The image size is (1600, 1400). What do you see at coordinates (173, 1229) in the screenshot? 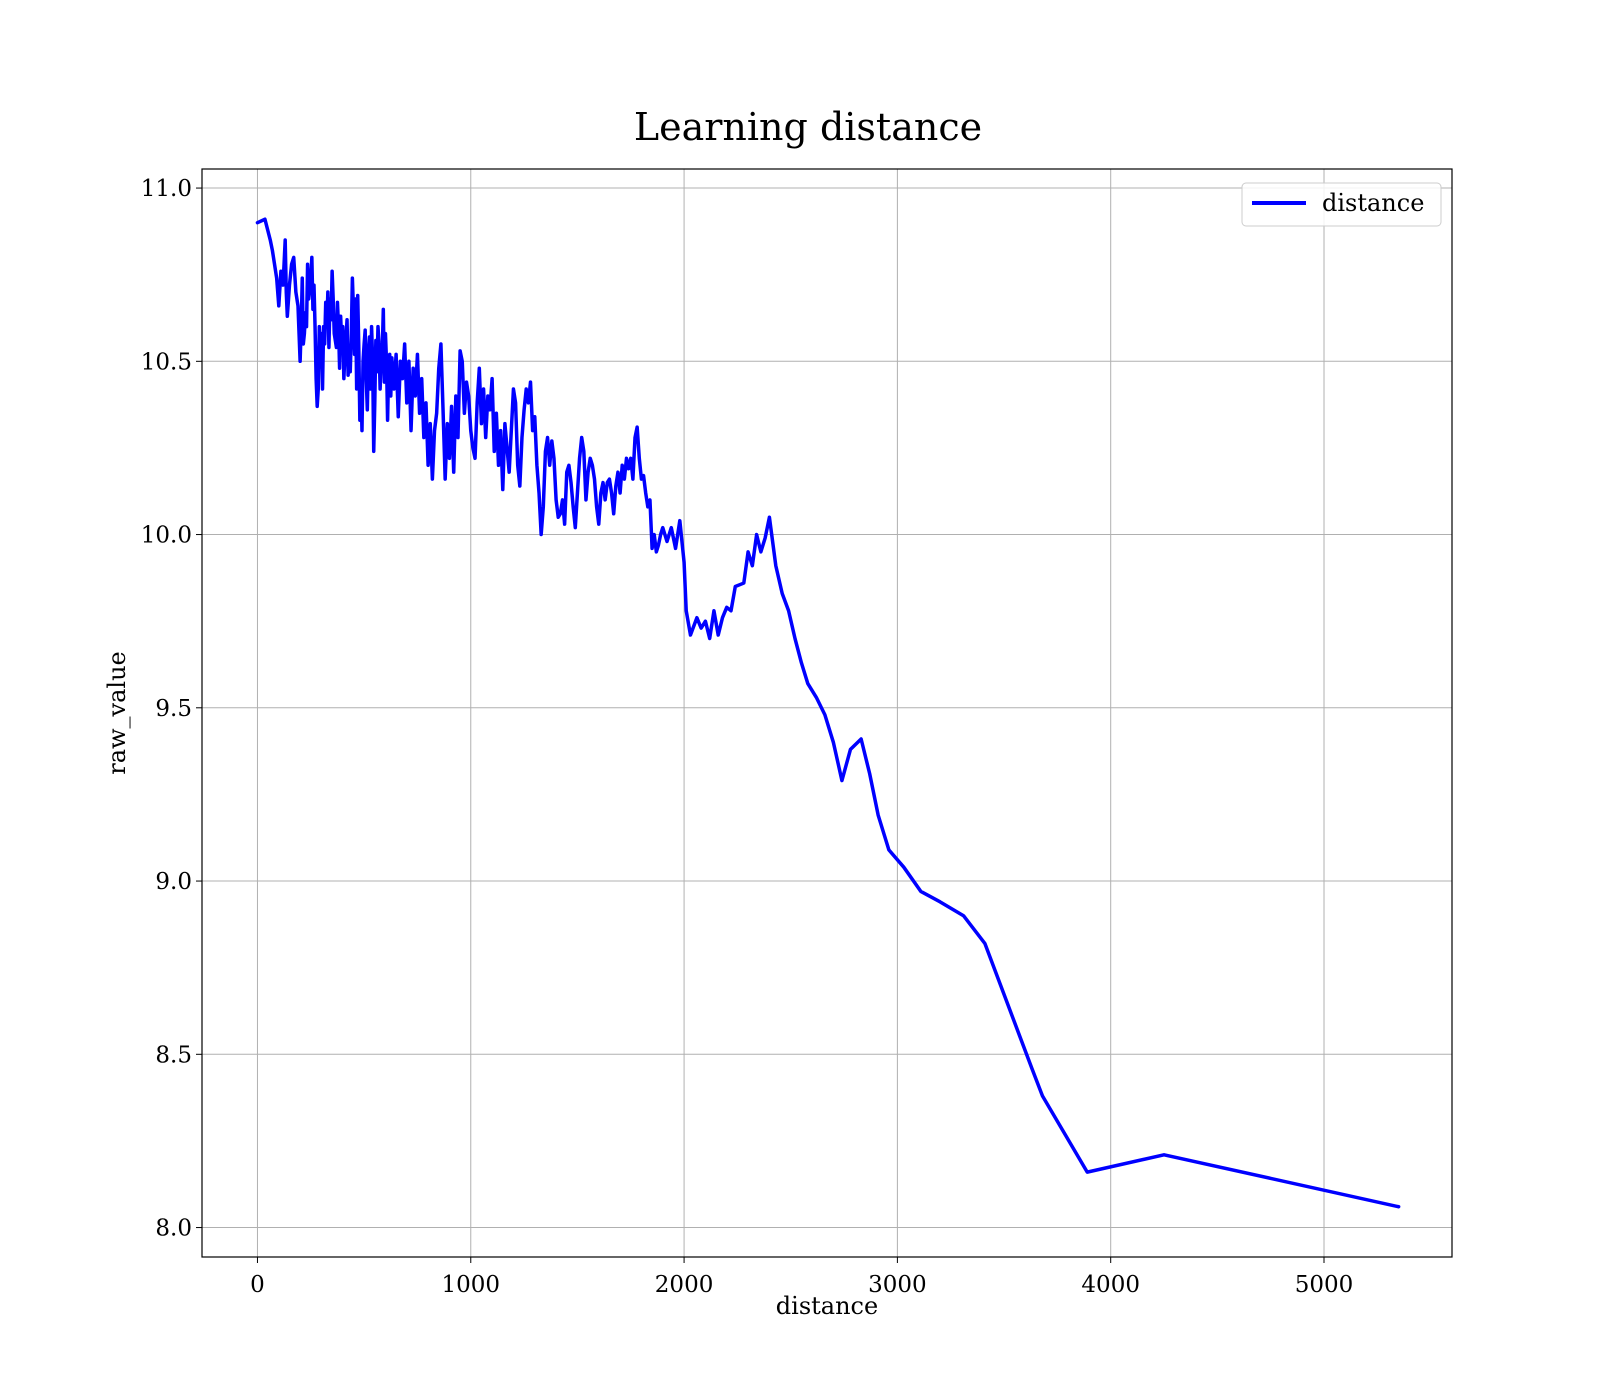
I see `y-tick-label: 8.0` at bounding box center [173, 1229].